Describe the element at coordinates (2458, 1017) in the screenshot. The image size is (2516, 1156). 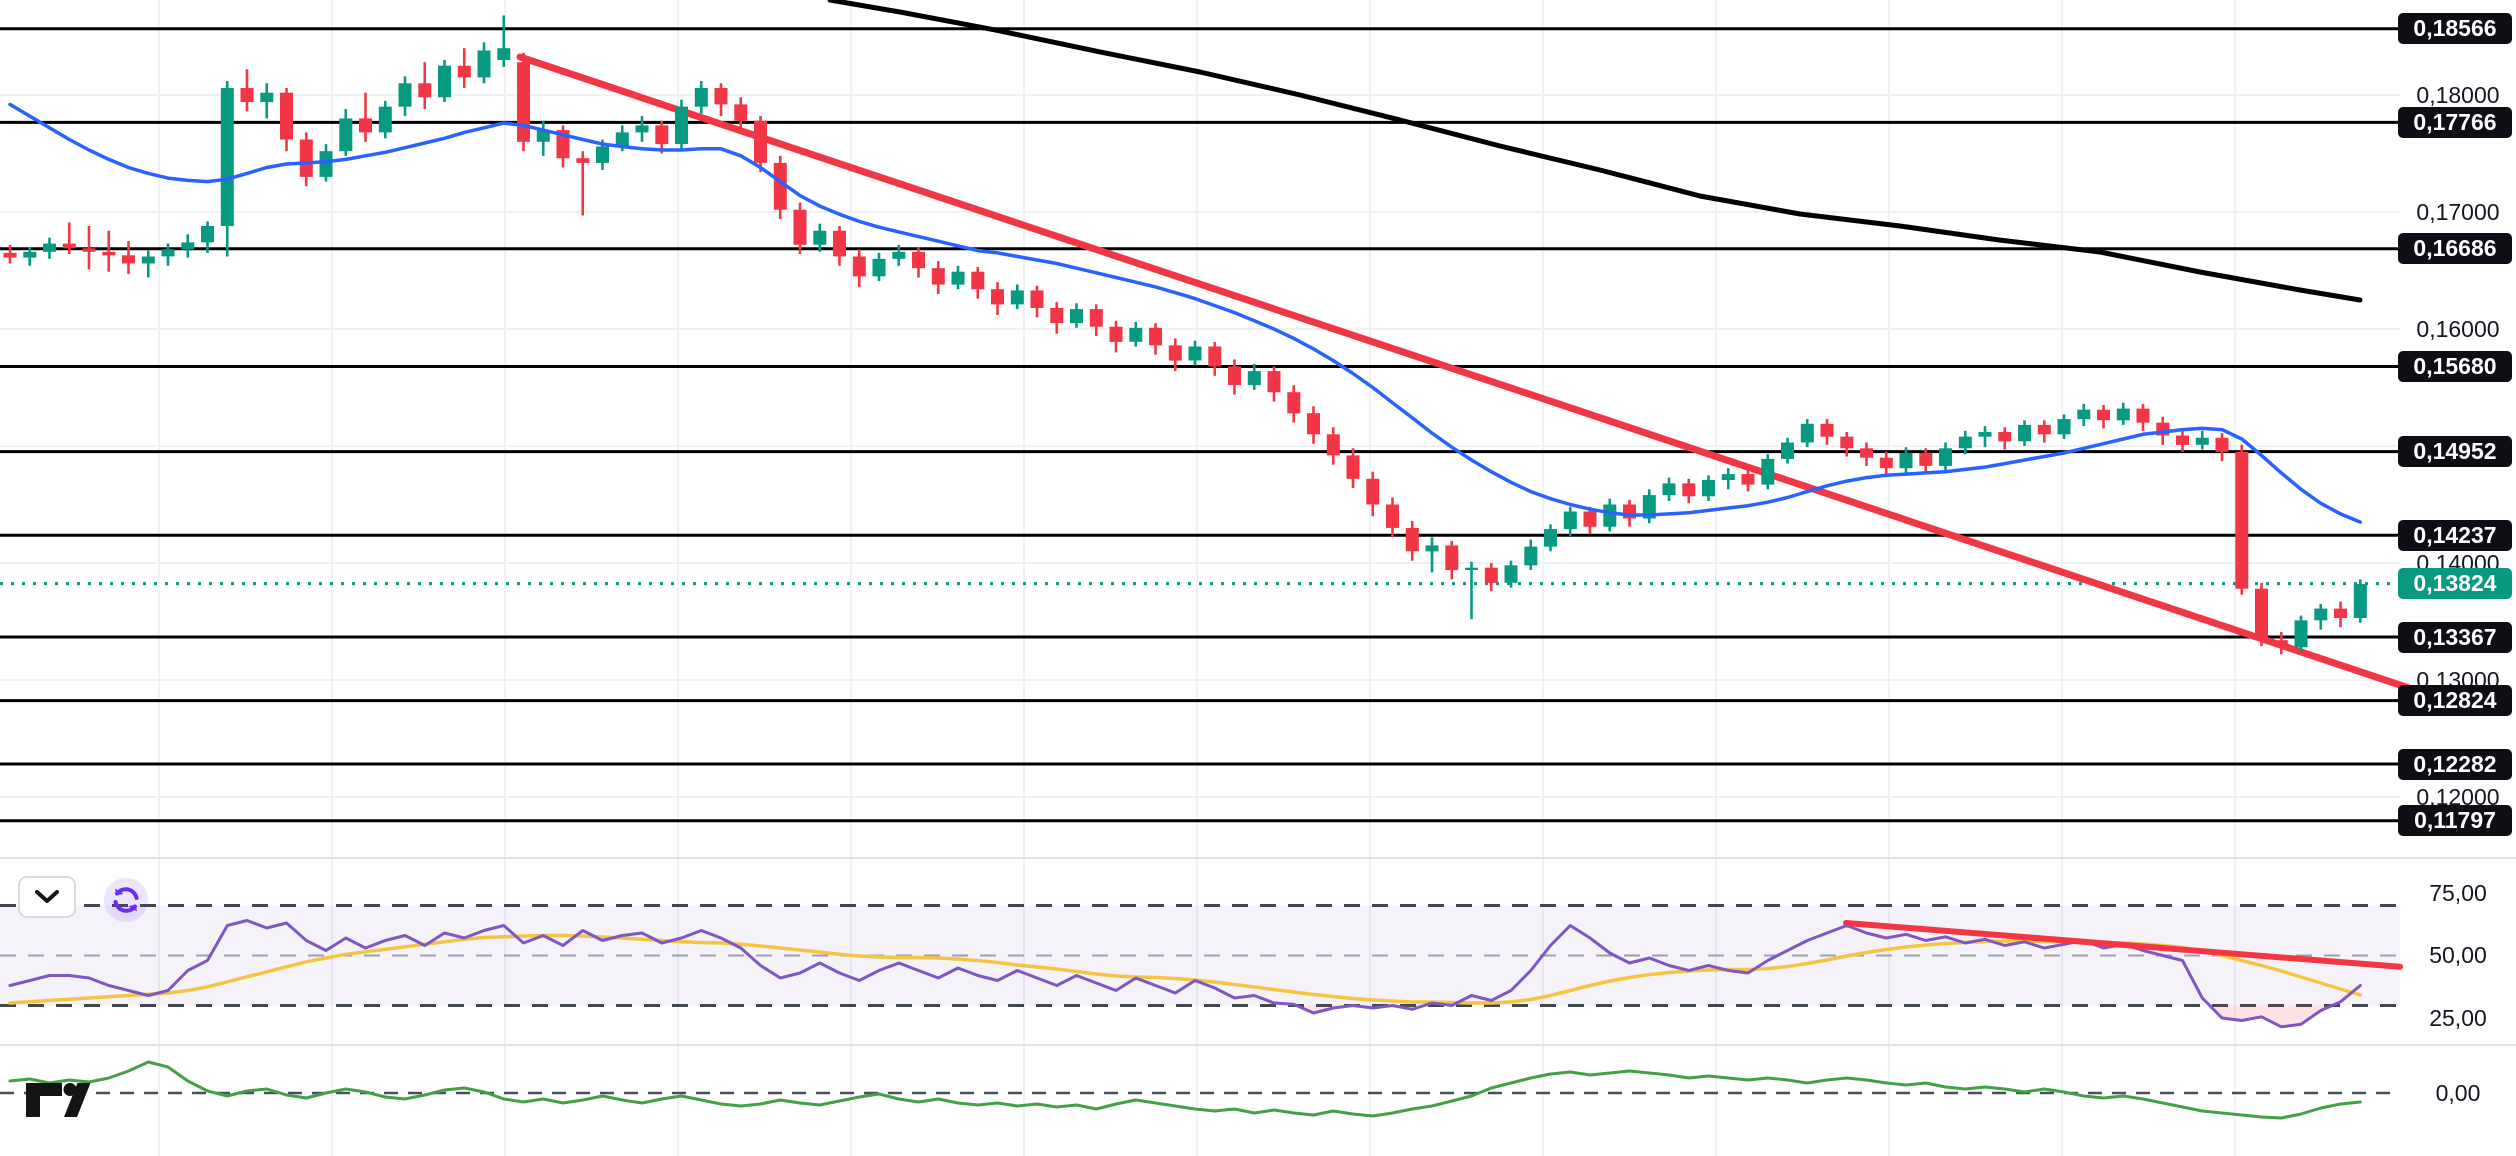
I see `rsi-axis-label: 25,00` at that location.